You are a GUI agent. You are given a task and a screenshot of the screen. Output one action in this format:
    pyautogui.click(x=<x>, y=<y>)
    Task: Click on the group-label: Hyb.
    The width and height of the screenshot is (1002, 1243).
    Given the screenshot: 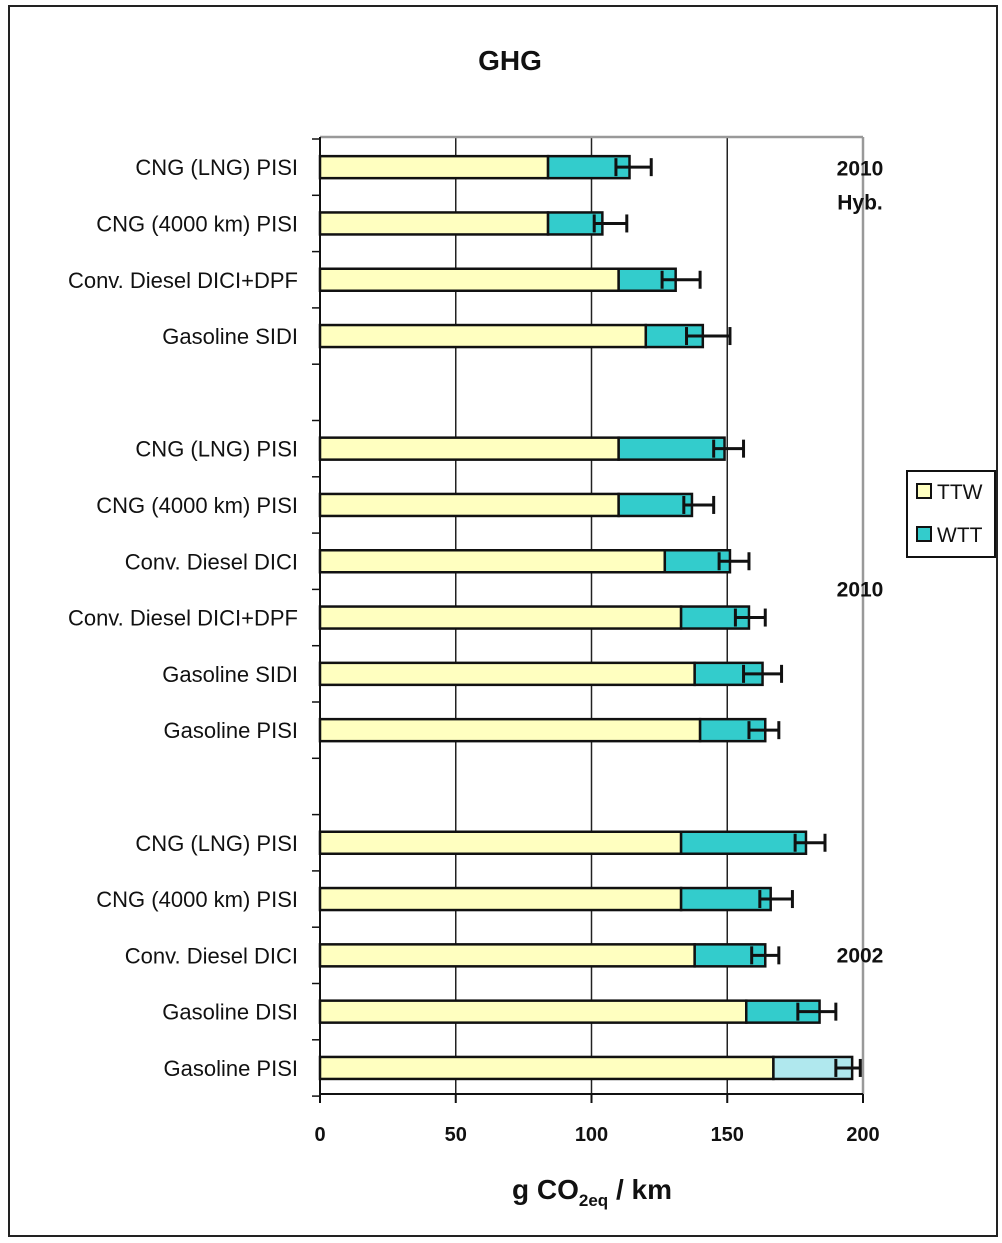 What is the action you would take?
    pyautogui.click(x=860, y=203)
    